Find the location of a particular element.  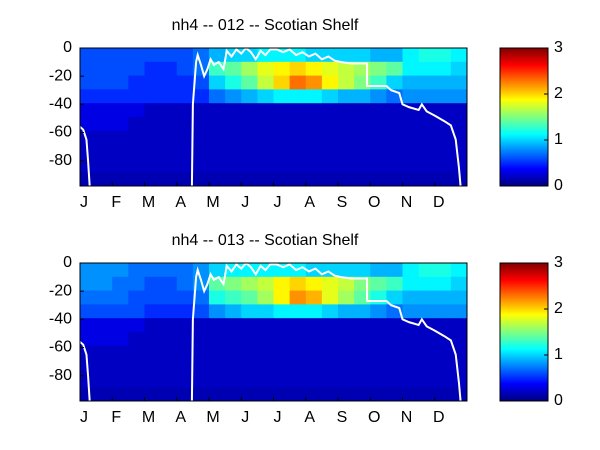

x-tick-label: M is located at coordinates (148, 417).